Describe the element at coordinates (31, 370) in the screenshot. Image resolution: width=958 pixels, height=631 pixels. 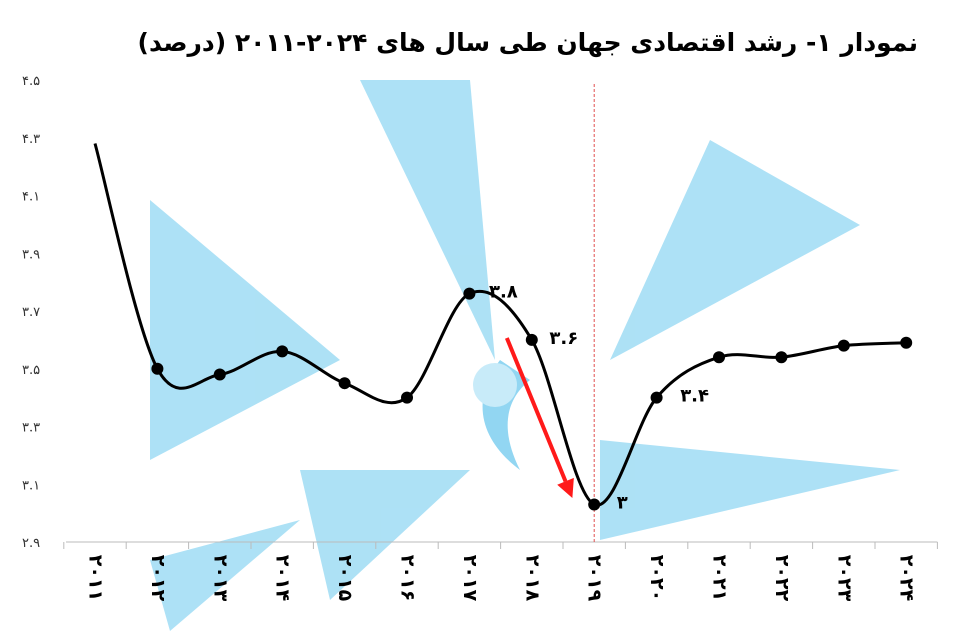
I see `y-tick-label: ۳.۵` at that location.